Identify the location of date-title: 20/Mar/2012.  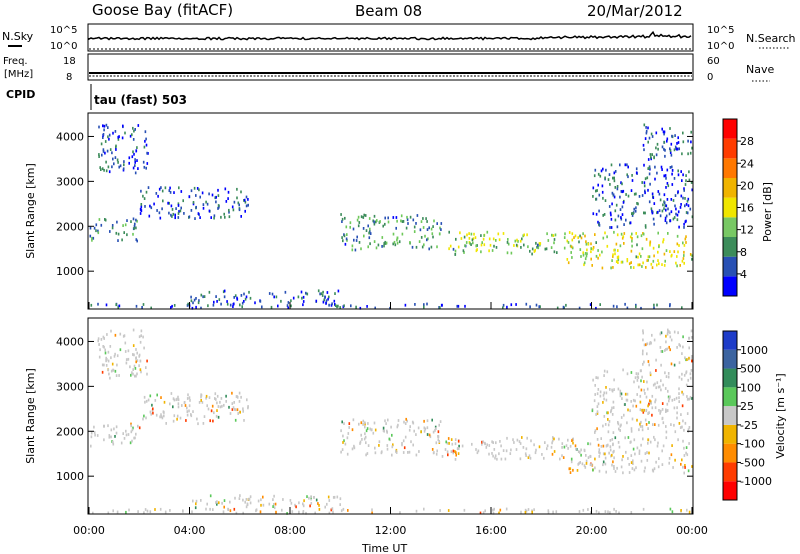
(635, 11).